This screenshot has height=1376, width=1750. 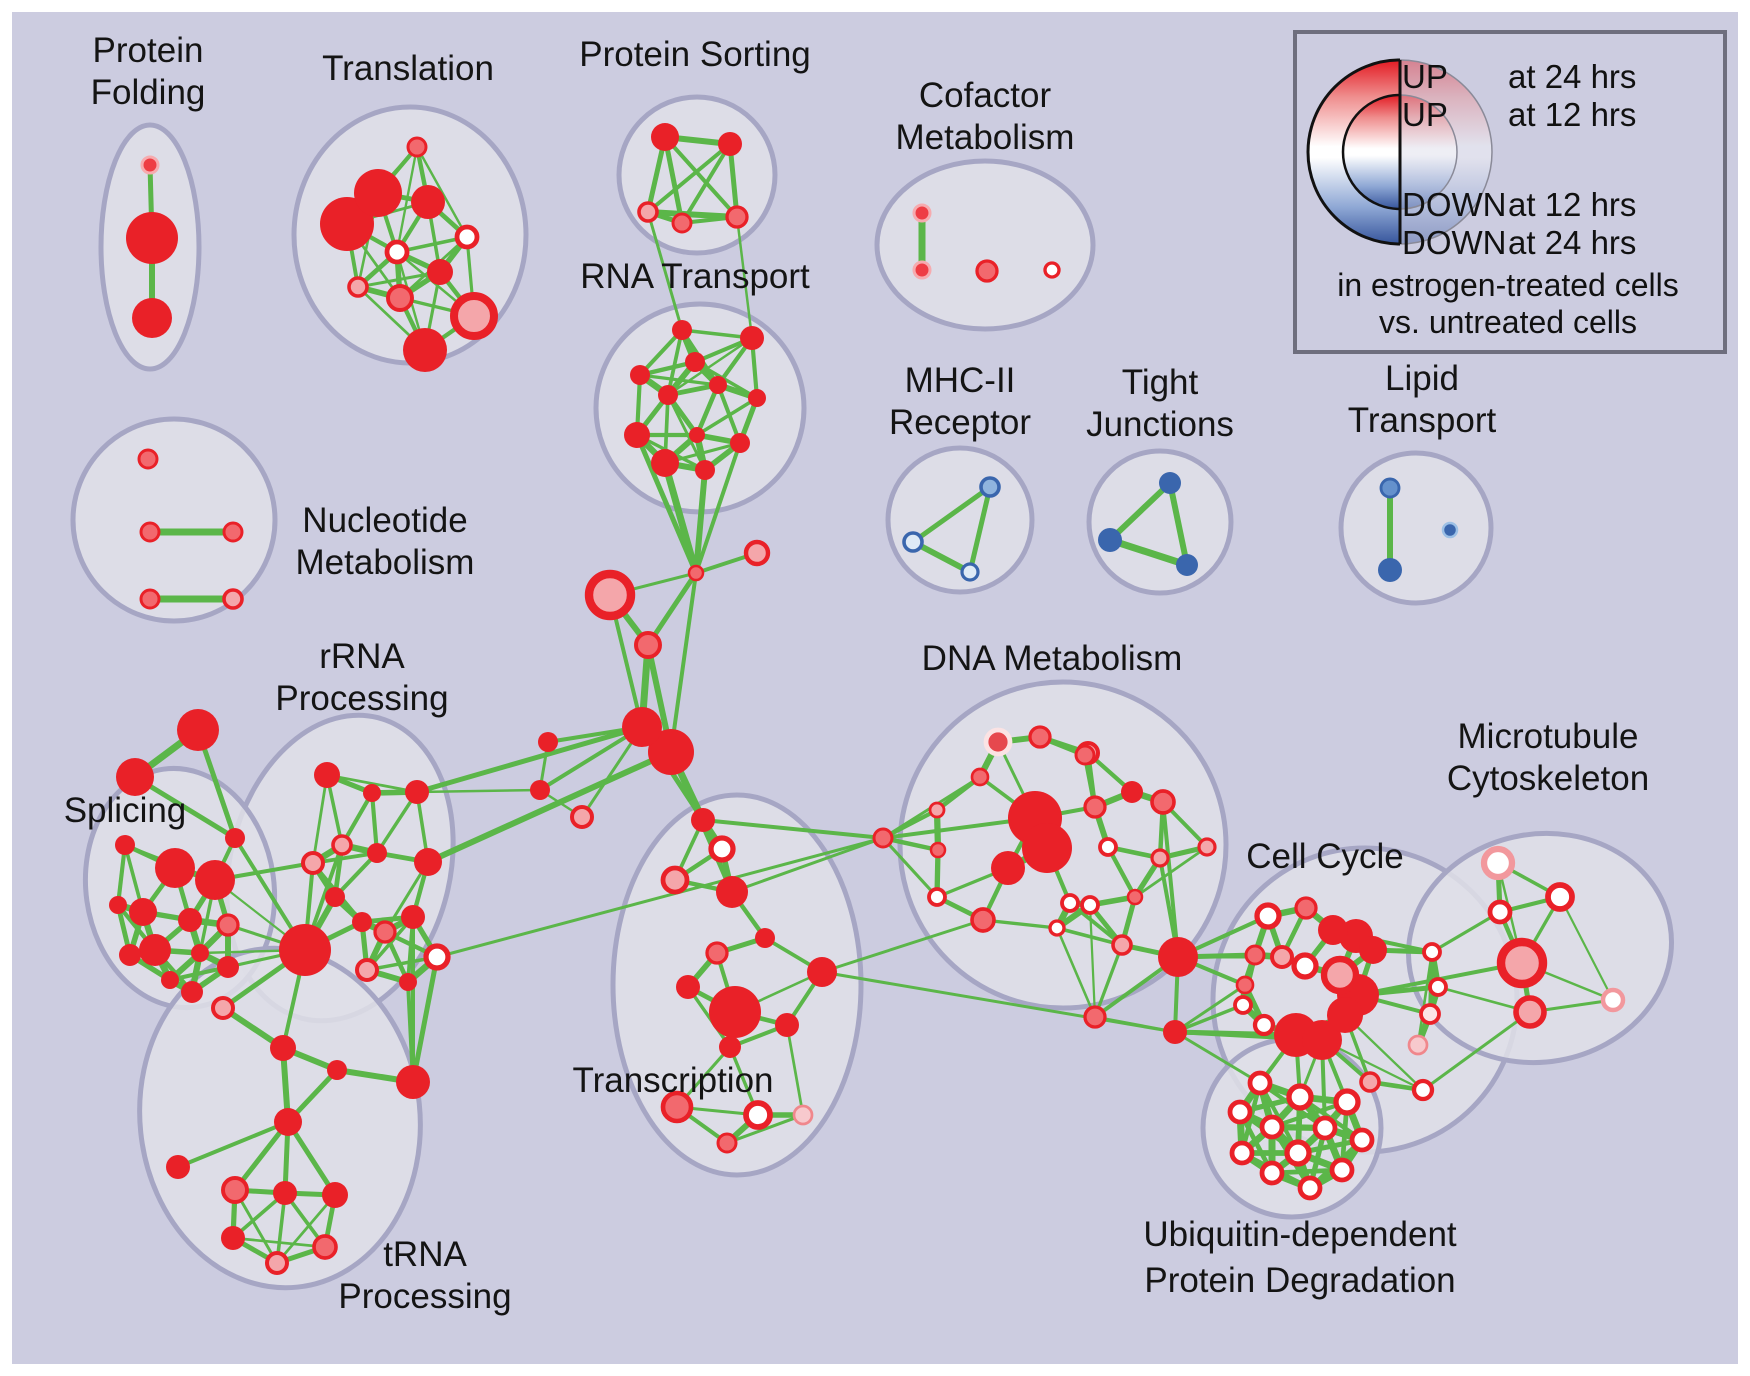 What do you see at coordinates (1560, 897) in the screenshot?
I see `gene-node-MT2` at bounding box center [1560, 897].